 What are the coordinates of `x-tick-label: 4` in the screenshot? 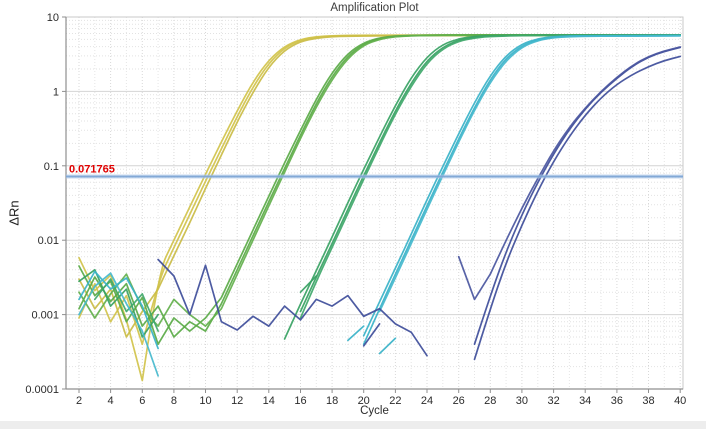 It's located at (111, 401).